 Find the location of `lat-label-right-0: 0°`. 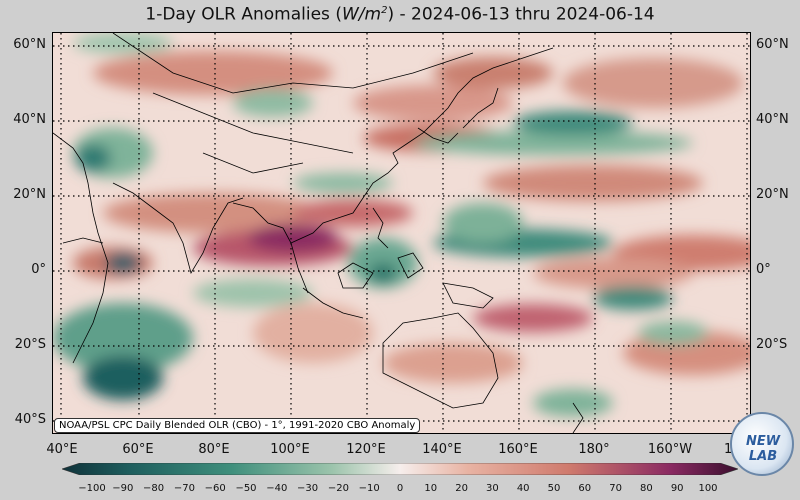

lat-label-right-0: 0° is located at coordinates (763, 269).